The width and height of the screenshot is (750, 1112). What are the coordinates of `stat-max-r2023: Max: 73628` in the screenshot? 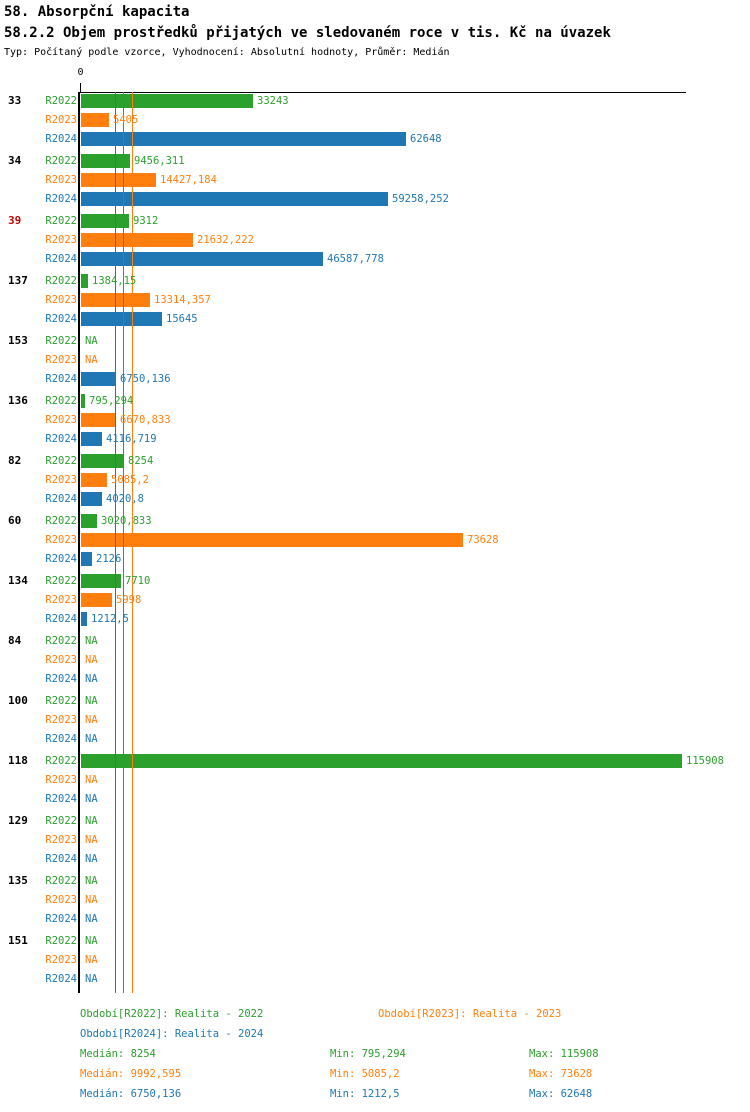 It's located at (561, 1074).